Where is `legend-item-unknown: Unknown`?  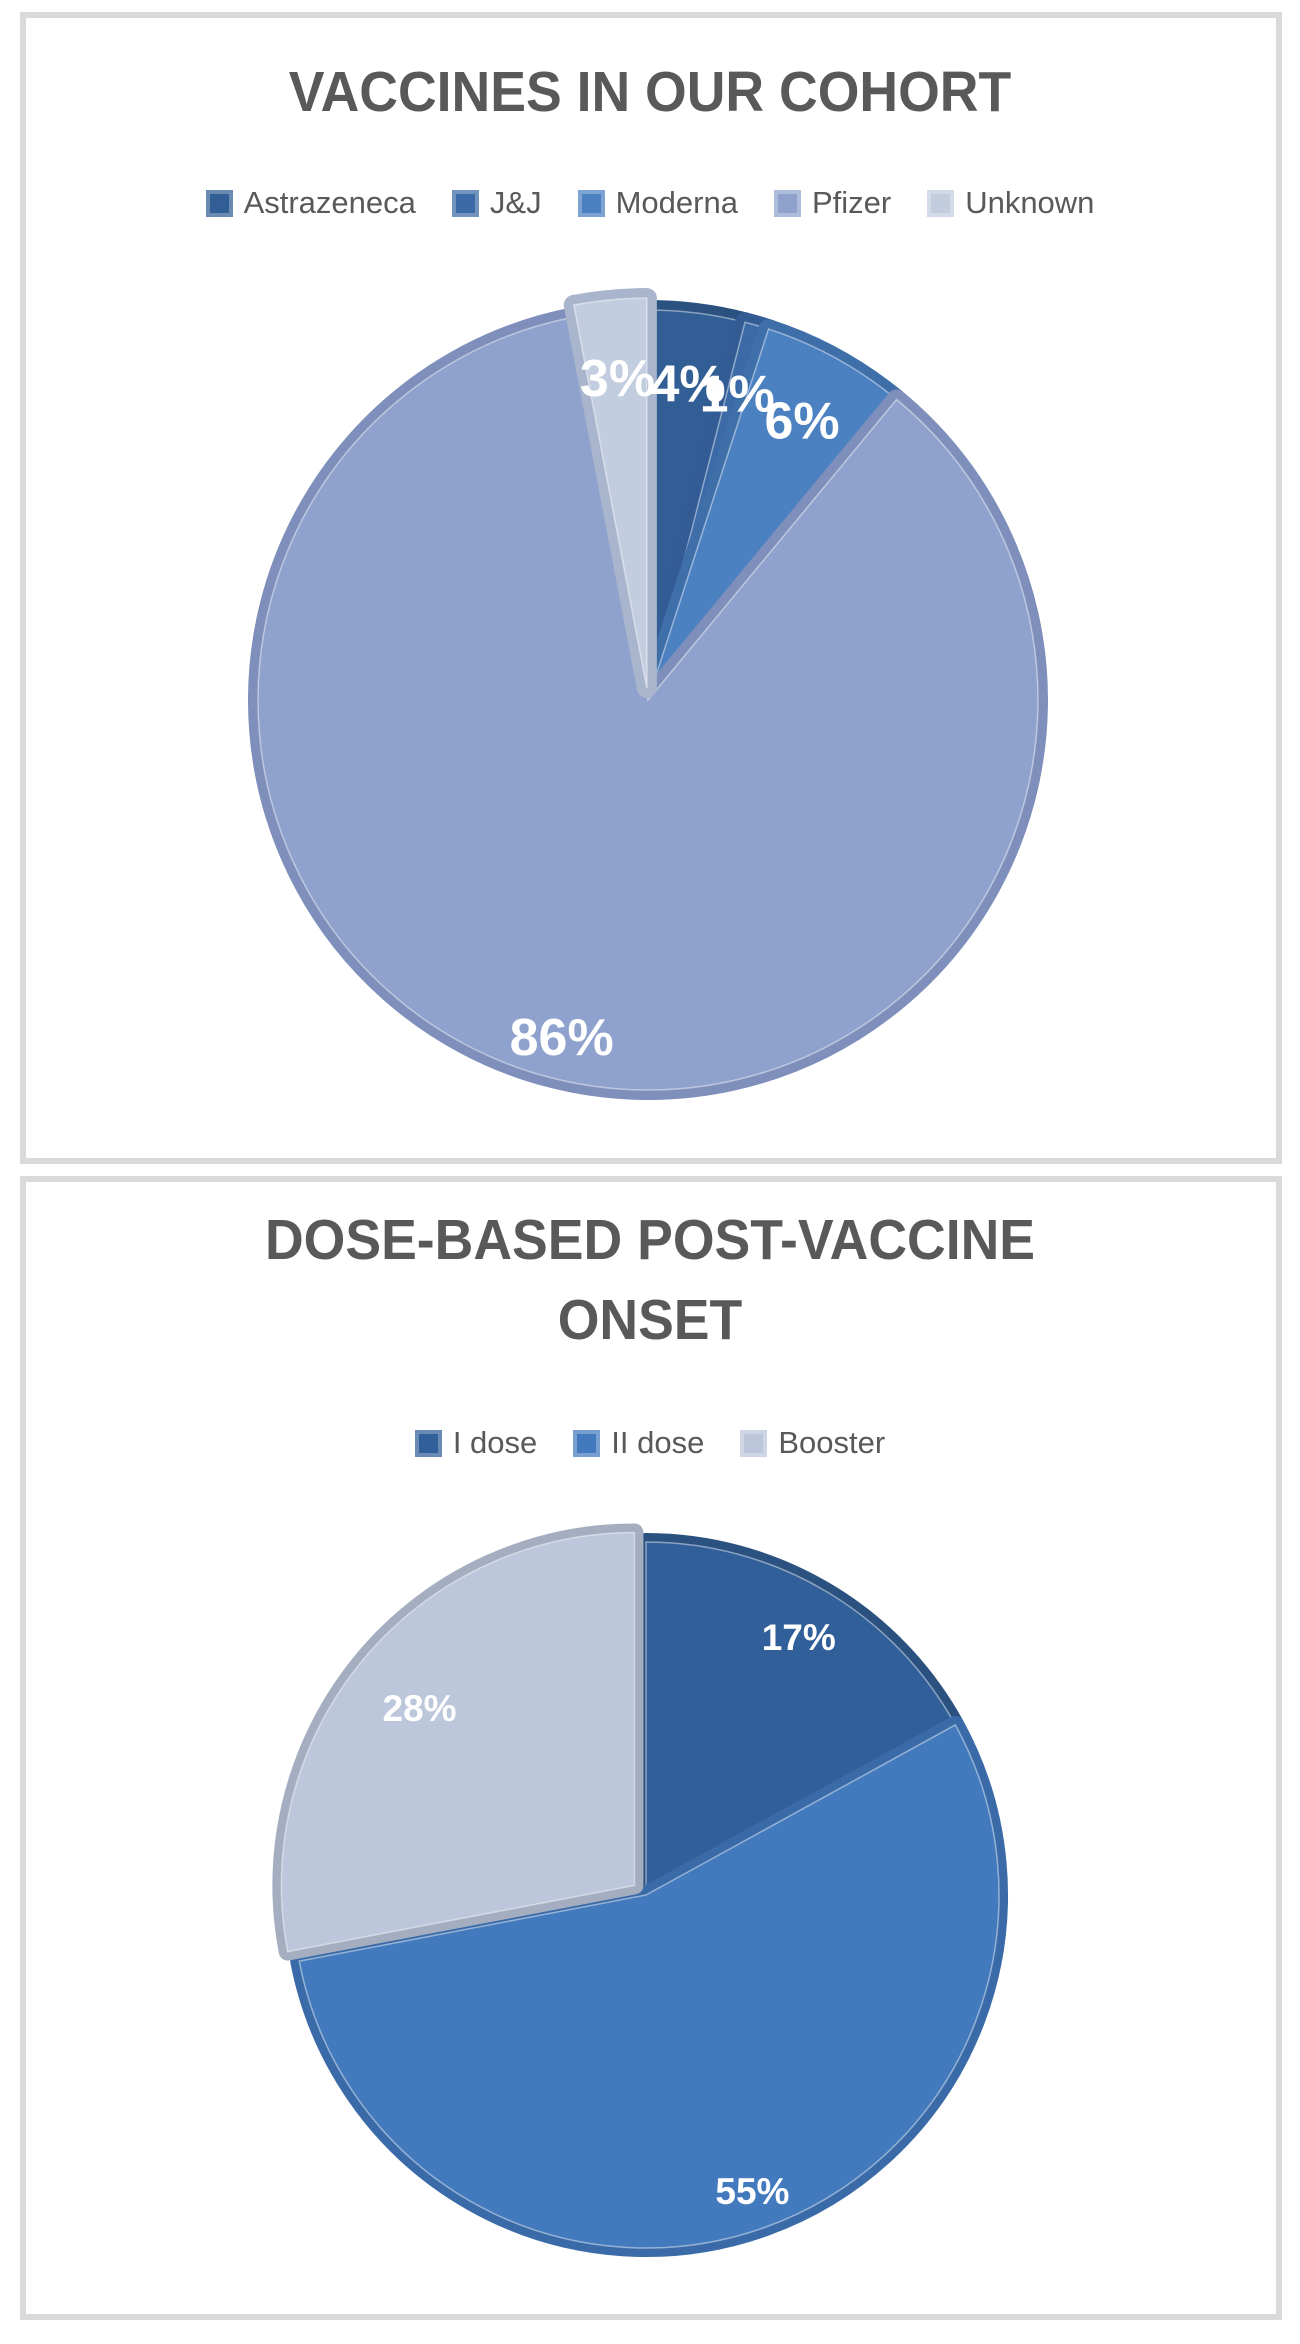 legend-item-unknown: Unknown is located at coordinates (1010, 203).